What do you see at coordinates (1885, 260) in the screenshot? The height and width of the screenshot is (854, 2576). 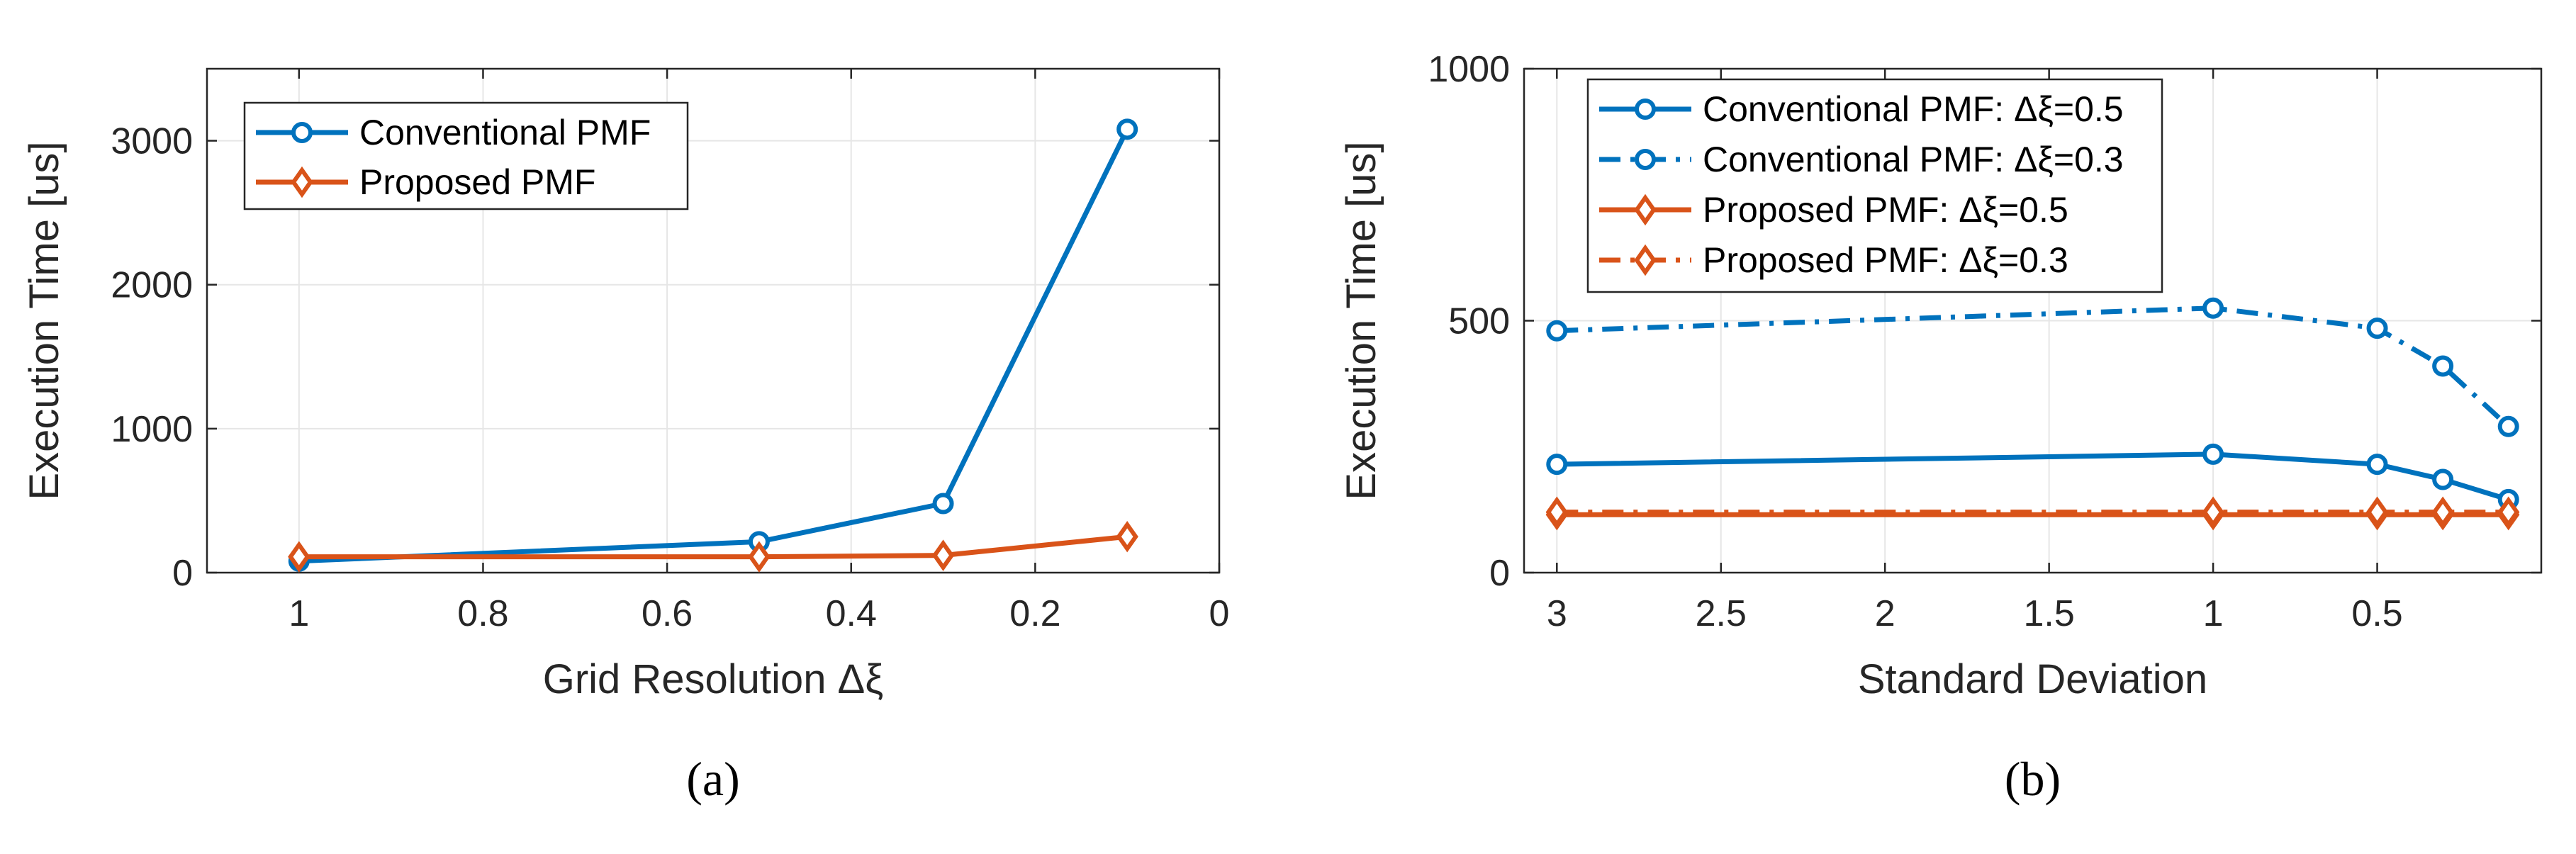 I see `legend-label: Proposed PMF: Δξ=0.3` at bounding box center [1885, 260].